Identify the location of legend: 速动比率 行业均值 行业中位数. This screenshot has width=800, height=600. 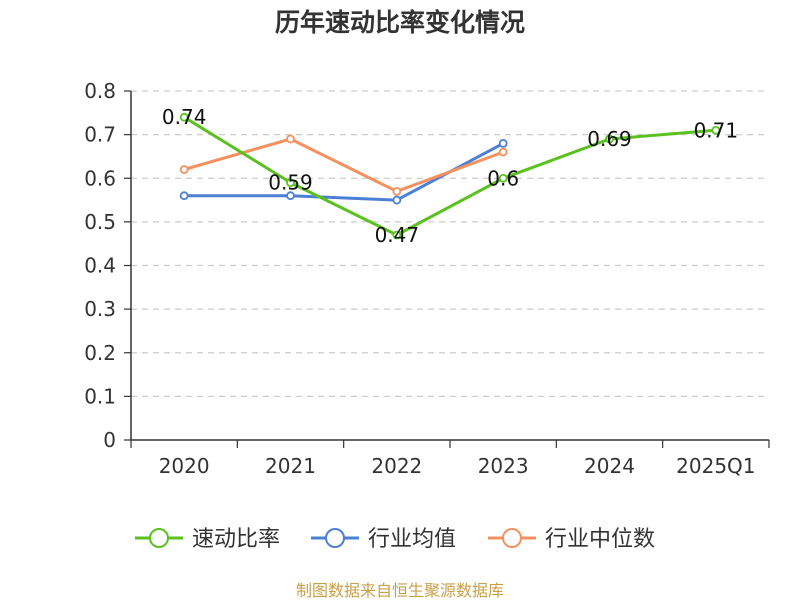
(395, 539).